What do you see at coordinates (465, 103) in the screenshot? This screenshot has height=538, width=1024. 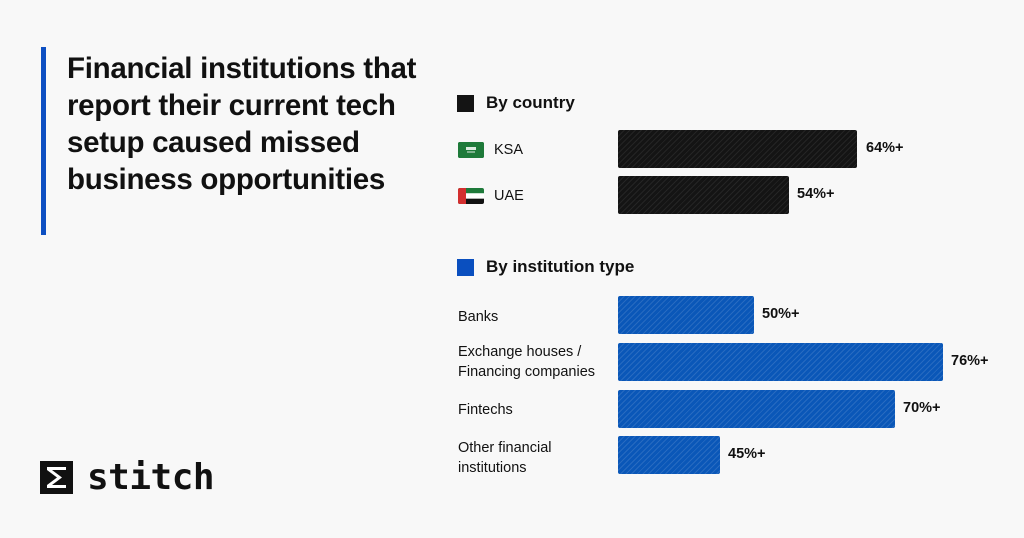 I see `legend-swatch-black-icon` at bounding box center [465, 103].